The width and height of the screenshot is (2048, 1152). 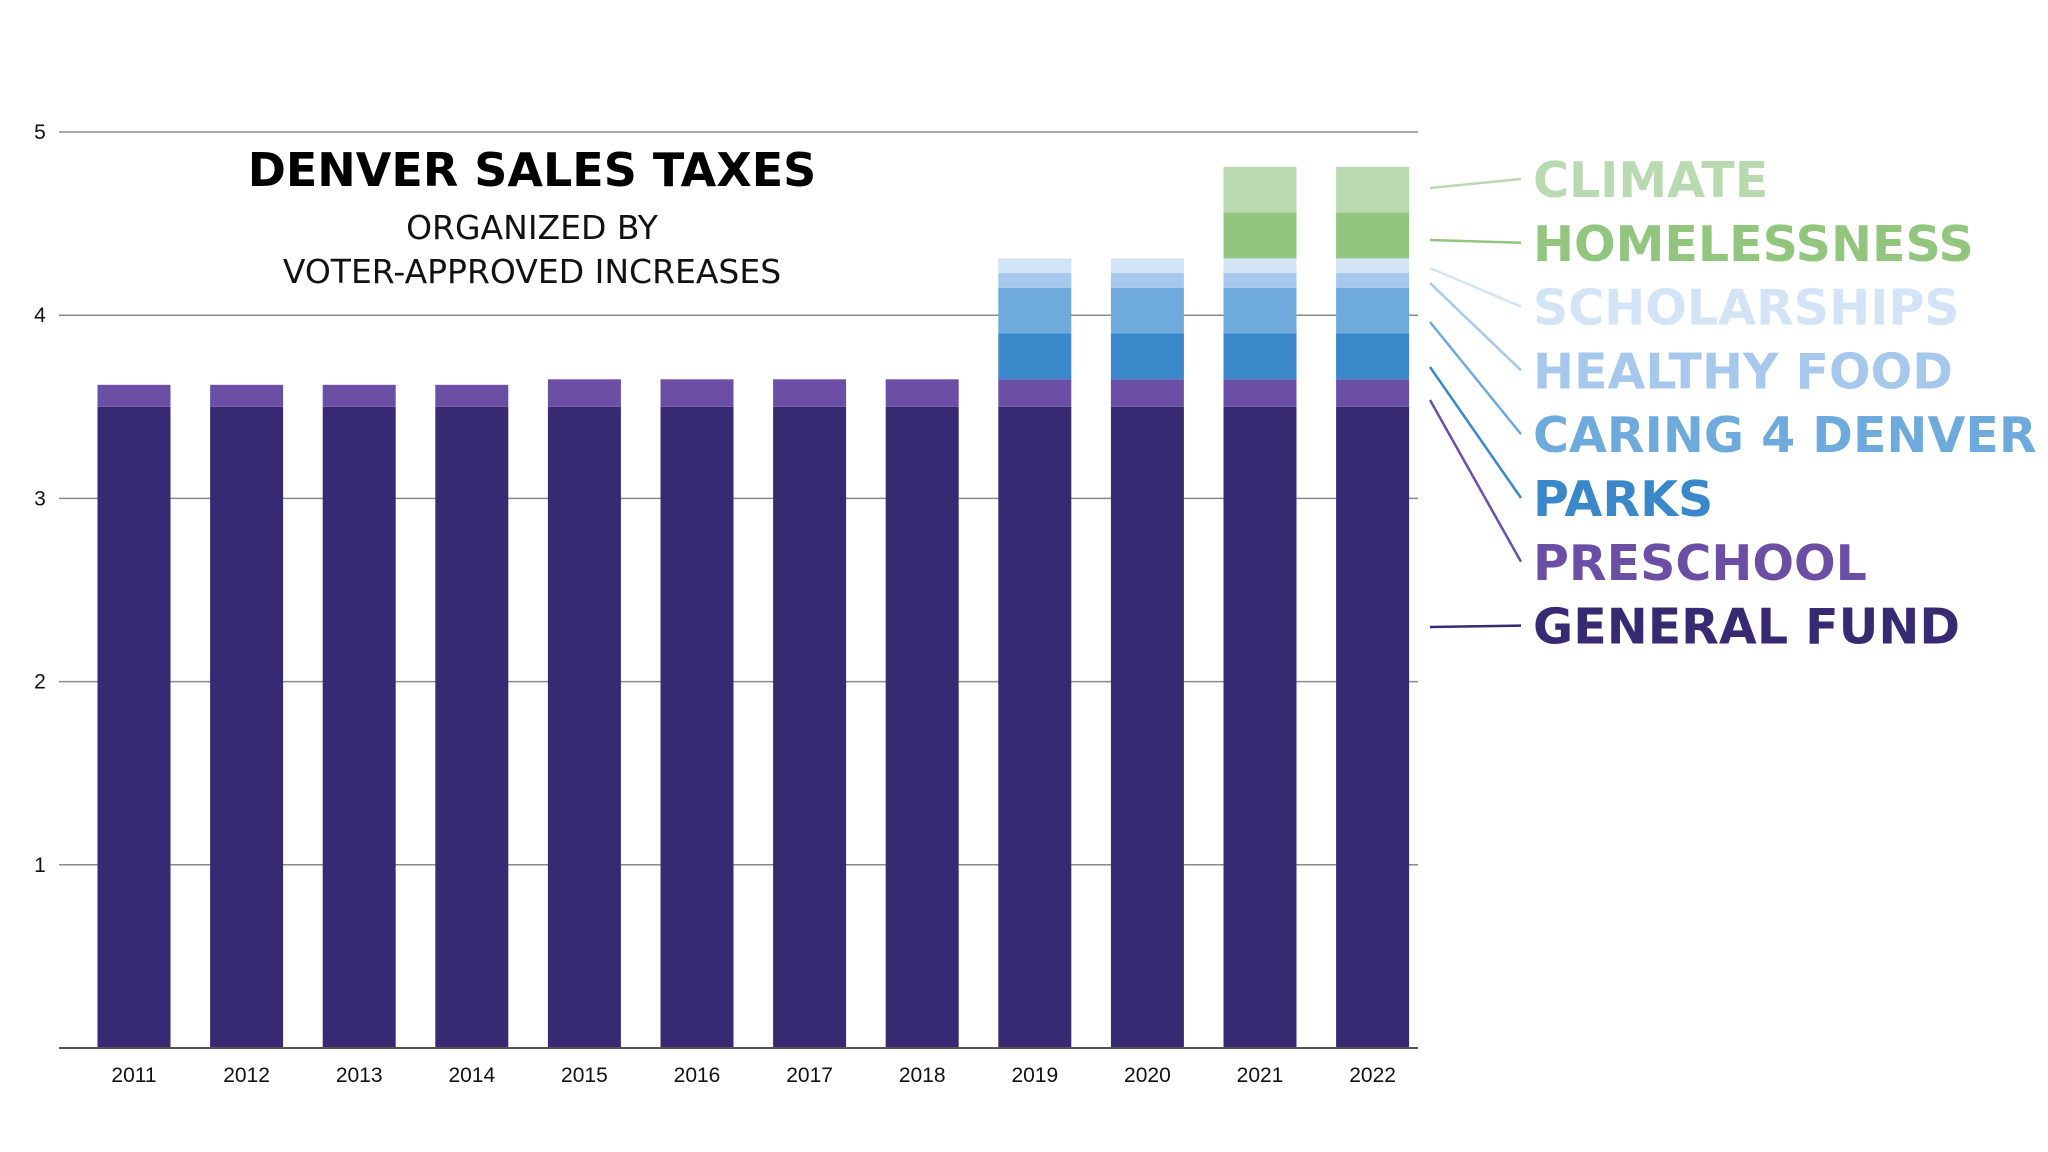 What do you see at coordinates (472, 727) in the screenshot?
I see `bar-2014-general-fund` at bounding box center [472, 727].